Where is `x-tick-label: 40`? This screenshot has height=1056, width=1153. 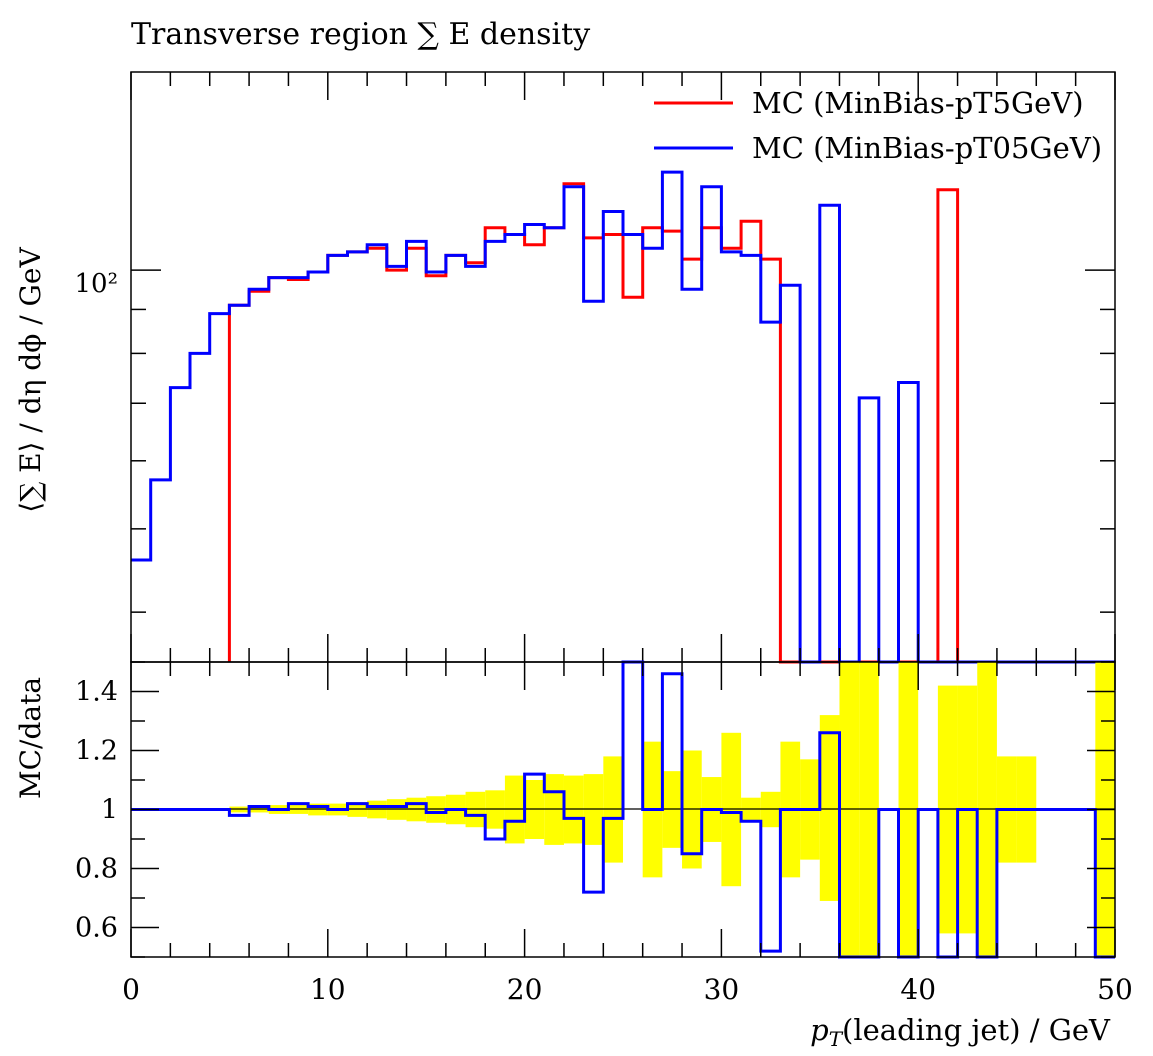
x-tick-label: 40 is located at coordinates (918, 989).